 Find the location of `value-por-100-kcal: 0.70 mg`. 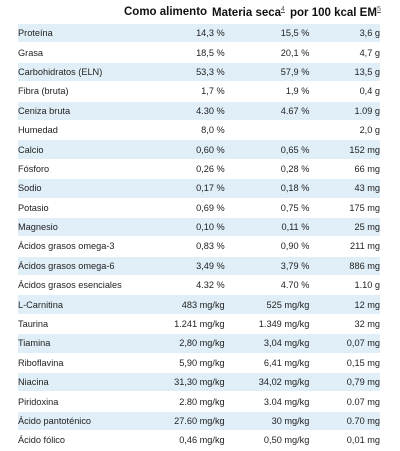

value-por-100-kcal: 0.70 mg is located at coordinates (344, 421).